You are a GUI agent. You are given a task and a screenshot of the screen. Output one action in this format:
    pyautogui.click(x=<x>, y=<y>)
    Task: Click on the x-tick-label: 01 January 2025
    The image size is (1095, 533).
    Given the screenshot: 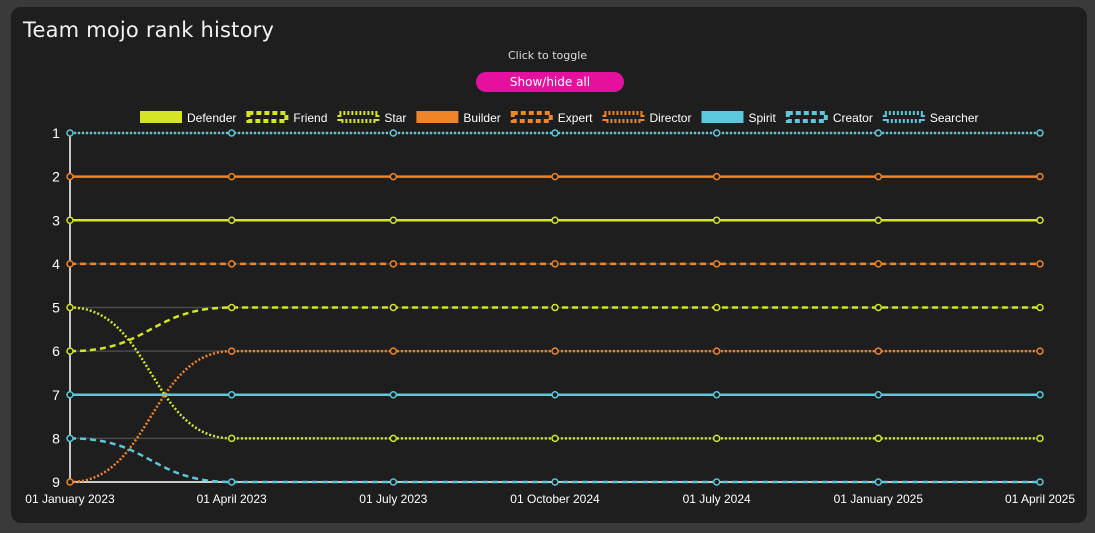 What is the action you would take?
    pyautogui.click(x=879, y=499)
    